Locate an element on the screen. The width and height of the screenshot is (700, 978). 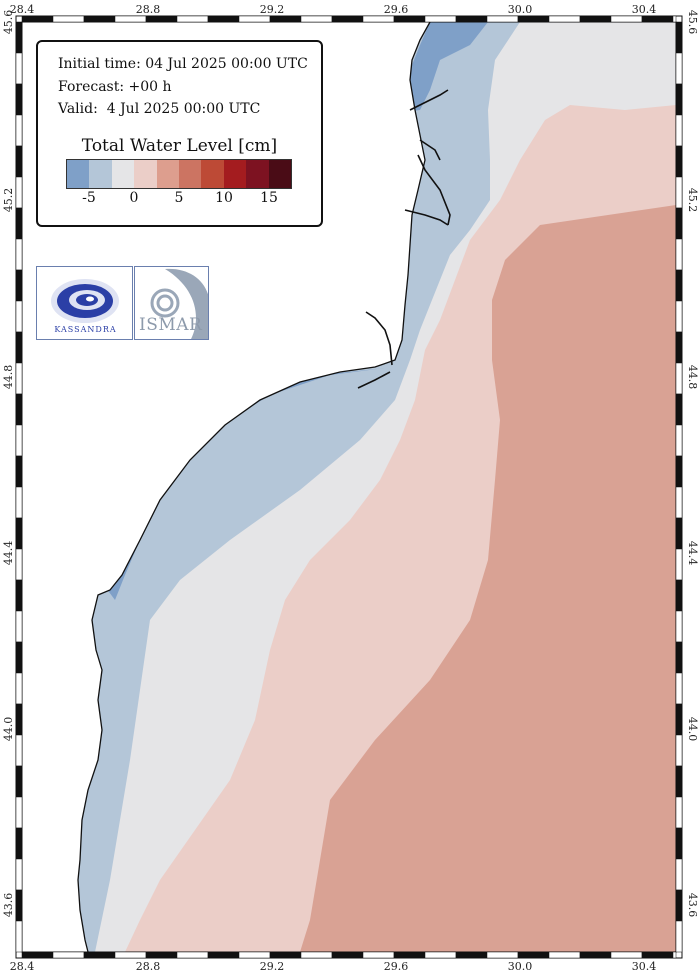
lon-ticks-bottom: 28.4 28.8 29.2 29.6 30.0 30.4 is located at coordinates (333, 966).